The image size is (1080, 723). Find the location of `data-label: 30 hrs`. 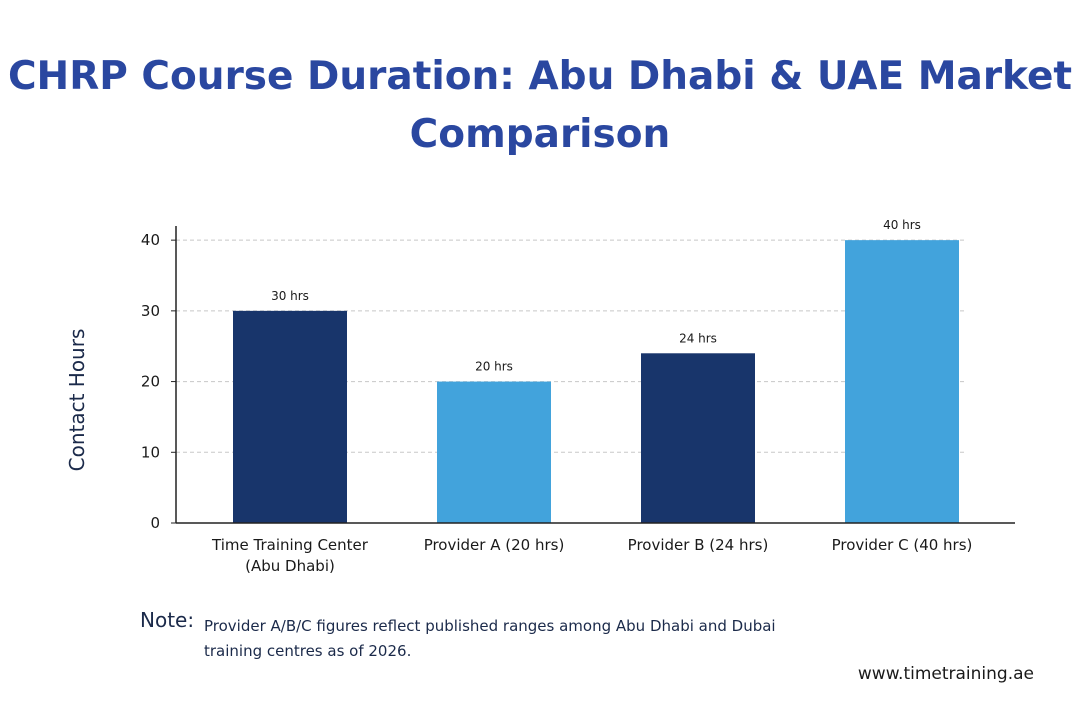

data-label: 30 hrs is located at coordinates (290, 296).